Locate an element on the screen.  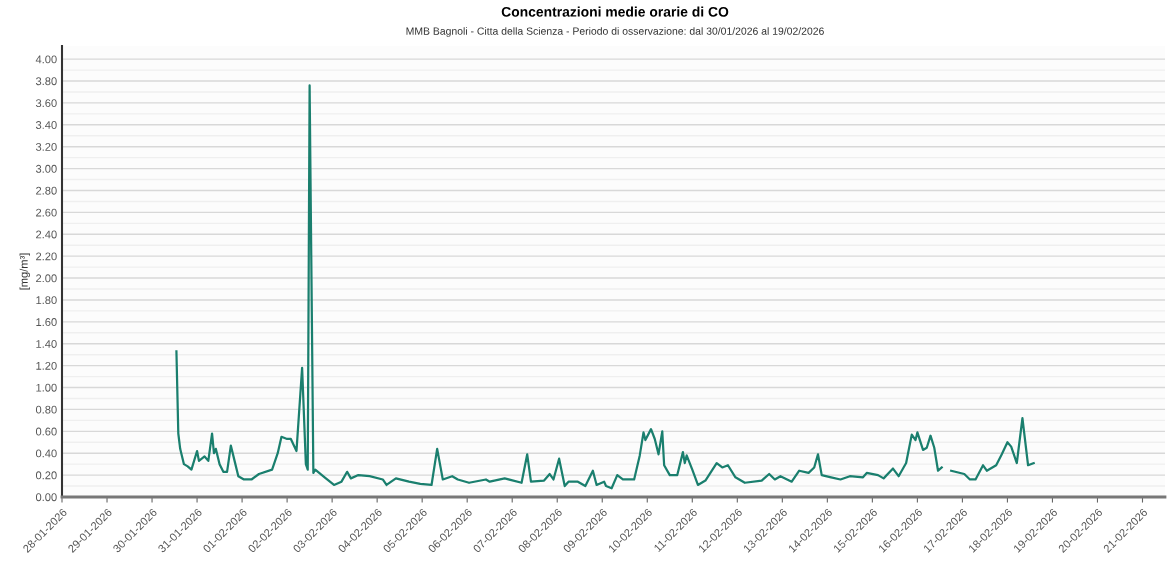
y-tick-label: 3.00 is located at coordinates (46, 168).